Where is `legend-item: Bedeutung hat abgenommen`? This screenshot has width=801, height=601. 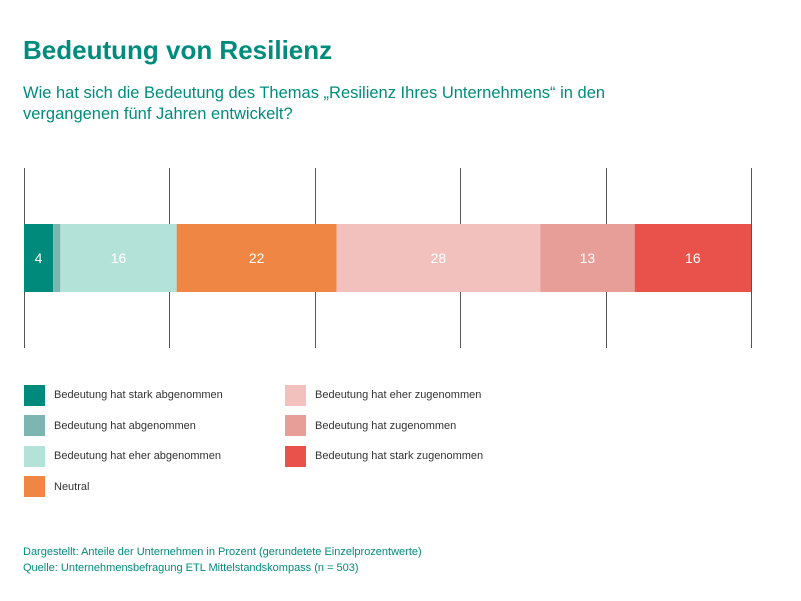
legend-item: Bedeutung hat abgenommen is located at coordinates (123, 426).